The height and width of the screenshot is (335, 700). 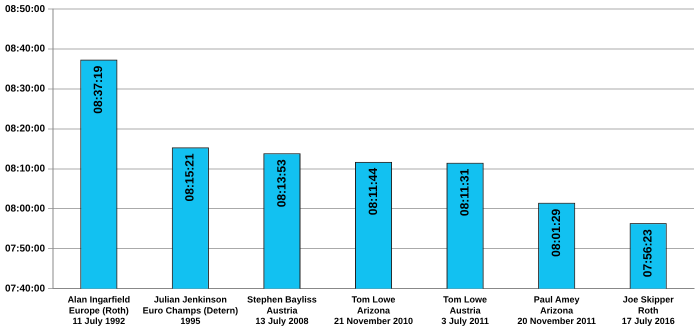 I want to click on data-label: 08:15:21, so click(x=189, y=177).